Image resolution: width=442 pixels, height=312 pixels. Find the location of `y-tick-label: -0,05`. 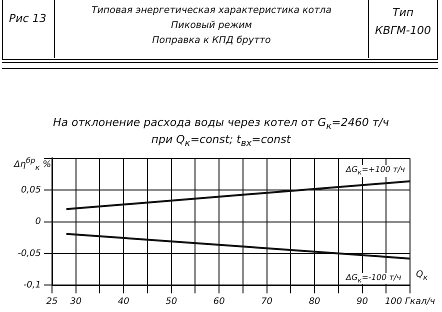

y-tick-label: -0,05 is located at coordinates (30, 253).